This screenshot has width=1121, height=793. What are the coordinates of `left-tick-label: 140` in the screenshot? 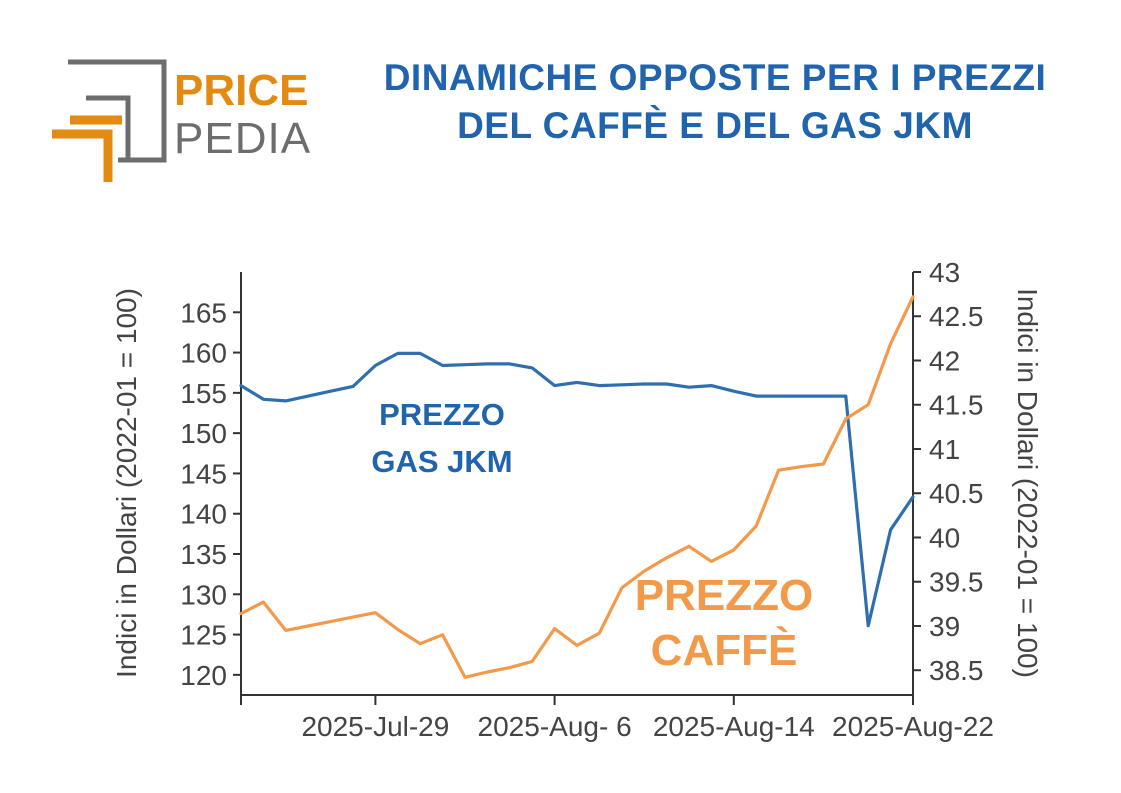 It's located at (203, 514).